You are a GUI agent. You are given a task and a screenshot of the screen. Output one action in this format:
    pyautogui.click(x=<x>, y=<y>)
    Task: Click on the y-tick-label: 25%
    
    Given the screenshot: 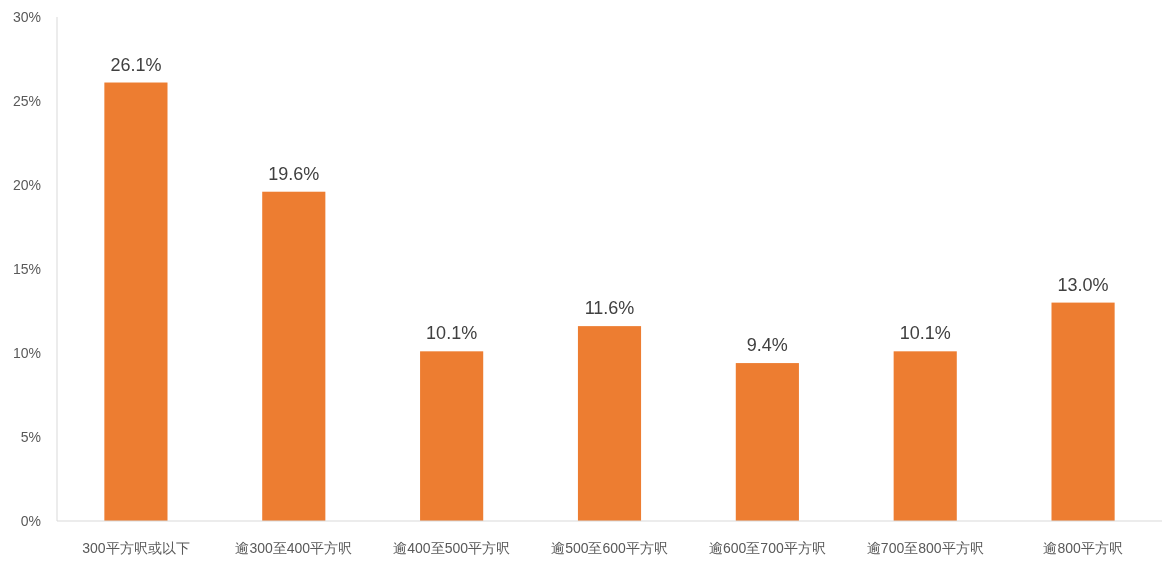 What is the action you would take?
    pyautogui.click(x=26, y=101)
    